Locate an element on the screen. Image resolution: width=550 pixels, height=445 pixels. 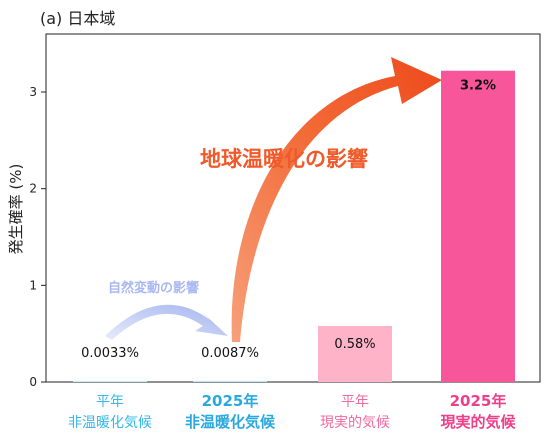
y-axis-ticks: 0 1 2 3 is located at coordinates (37, 237).